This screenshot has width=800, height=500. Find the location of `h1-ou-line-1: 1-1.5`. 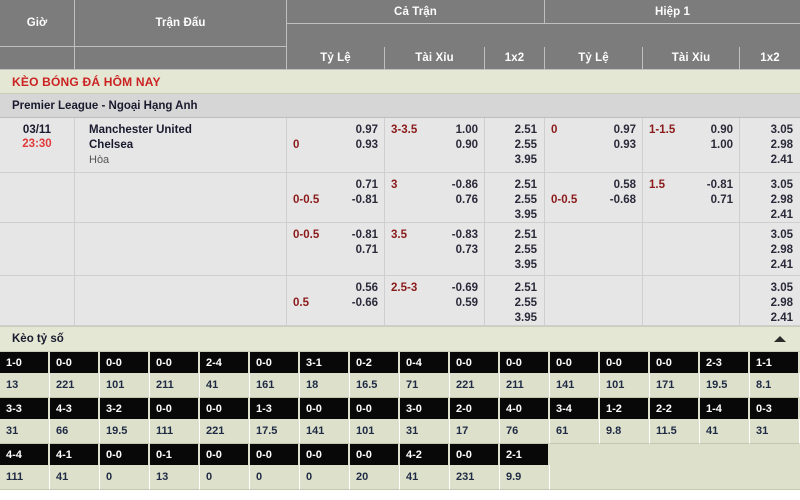

h1-ou-line-1: 1-1.5 is located at coordinates (662, 130).